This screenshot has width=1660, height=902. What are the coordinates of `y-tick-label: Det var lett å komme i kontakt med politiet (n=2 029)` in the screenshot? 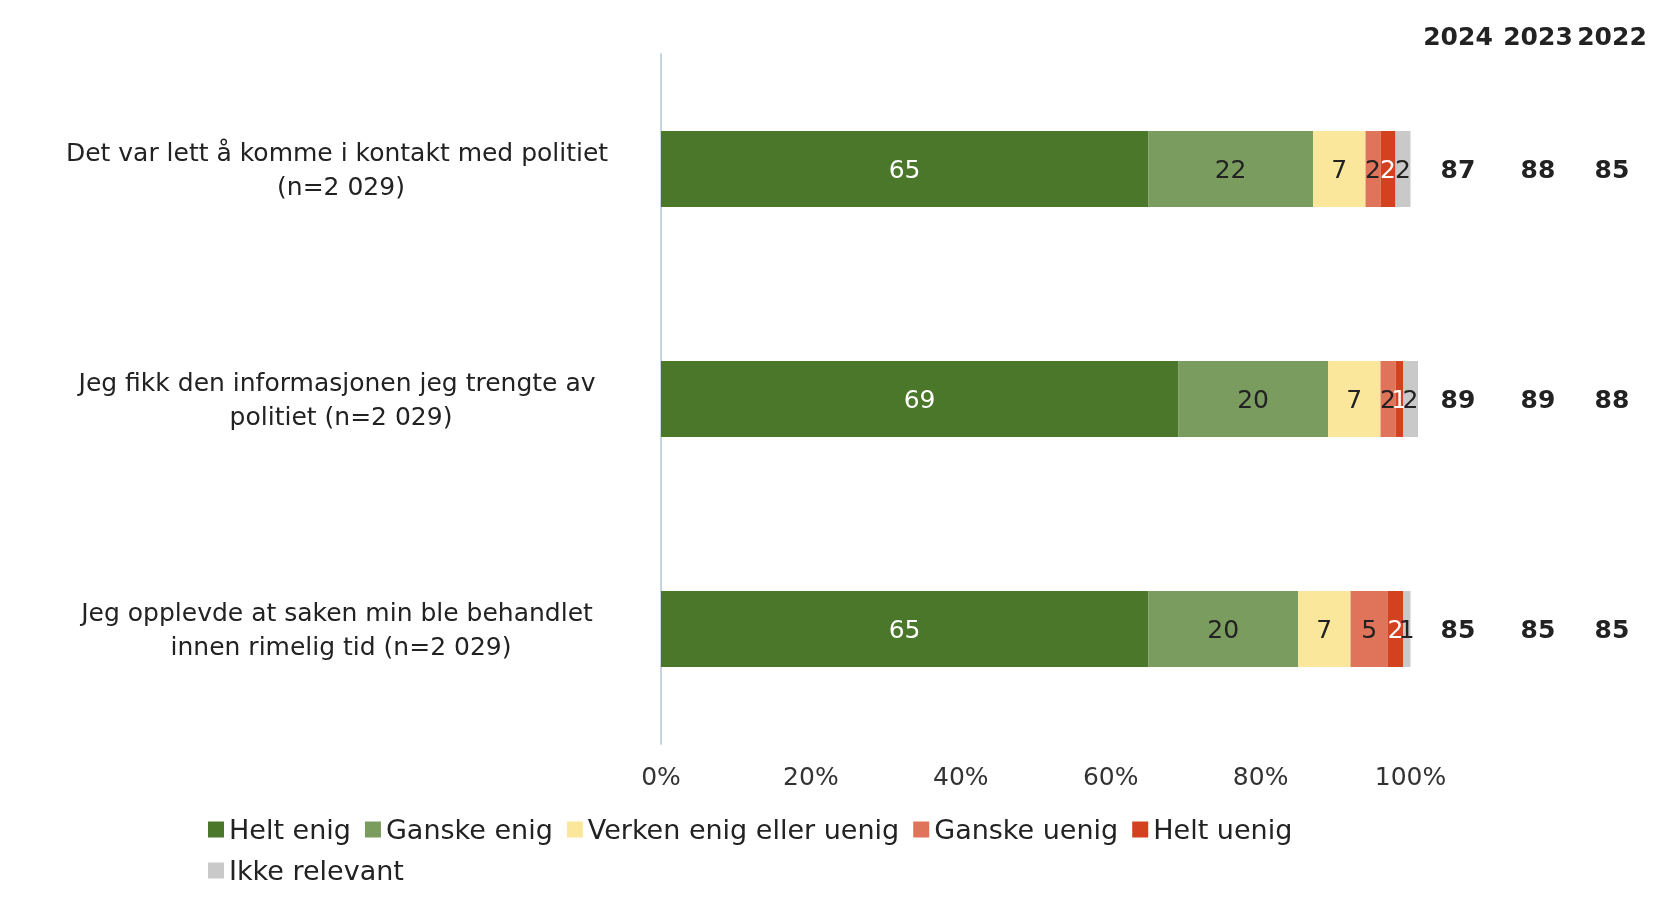 It's located at (341, 169).